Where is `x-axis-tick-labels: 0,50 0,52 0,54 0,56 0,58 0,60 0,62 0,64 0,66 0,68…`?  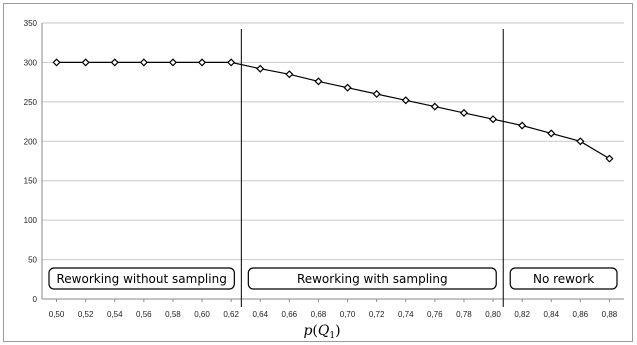
x-axis-tick-labels: 0,50 0,52 0,54 0,56 0,58 0,60 0,62 0,64 0,66 0,68… is located at coordinates (333, 314).